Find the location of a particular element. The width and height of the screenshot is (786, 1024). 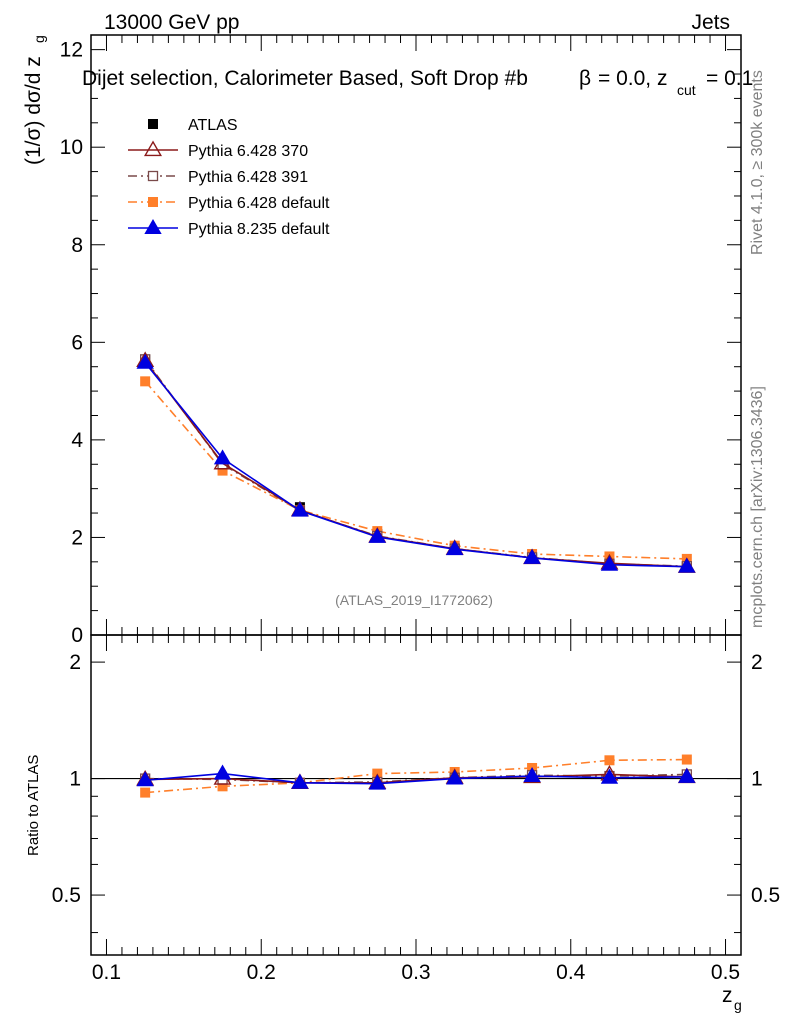

x-tick-labels: 0.1 0.2 0.3 0.4 0.5 is located at coordinates (416, 972).